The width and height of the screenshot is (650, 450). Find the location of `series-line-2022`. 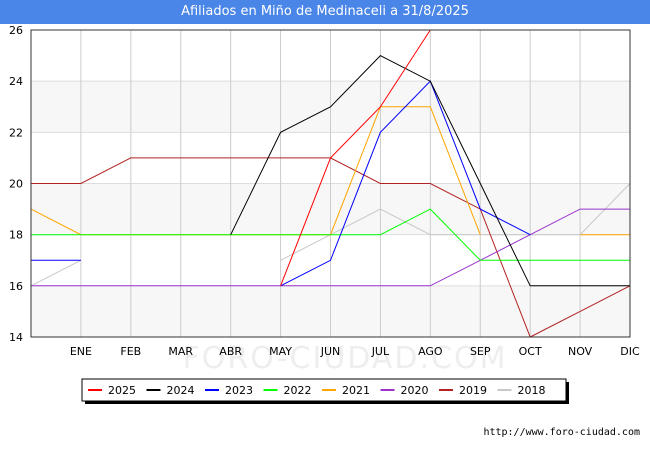

series-line-2022 is located at coordinates (330, 234).